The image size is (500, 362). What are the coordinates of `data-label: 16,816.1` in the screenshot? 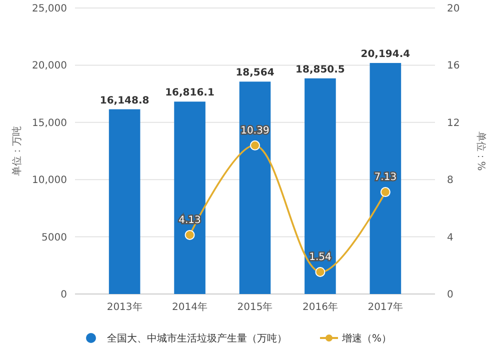 It's located at (189, 93).